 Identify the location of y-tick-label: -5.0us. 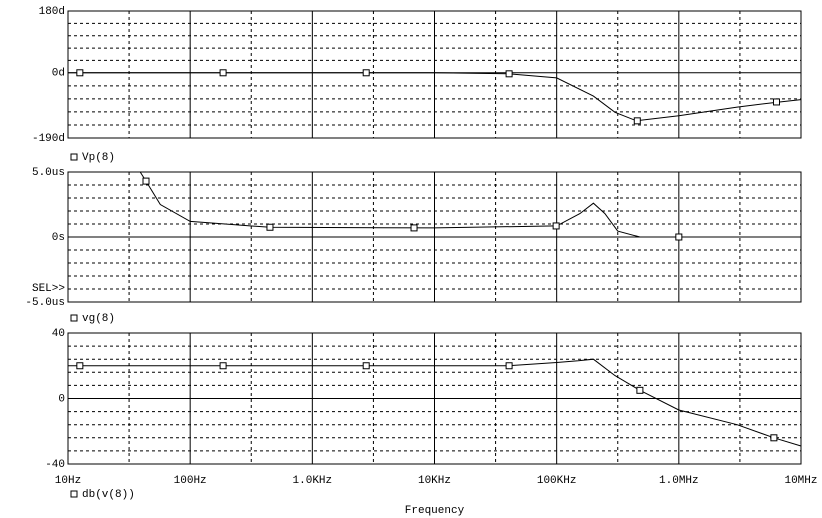
(45, 303).